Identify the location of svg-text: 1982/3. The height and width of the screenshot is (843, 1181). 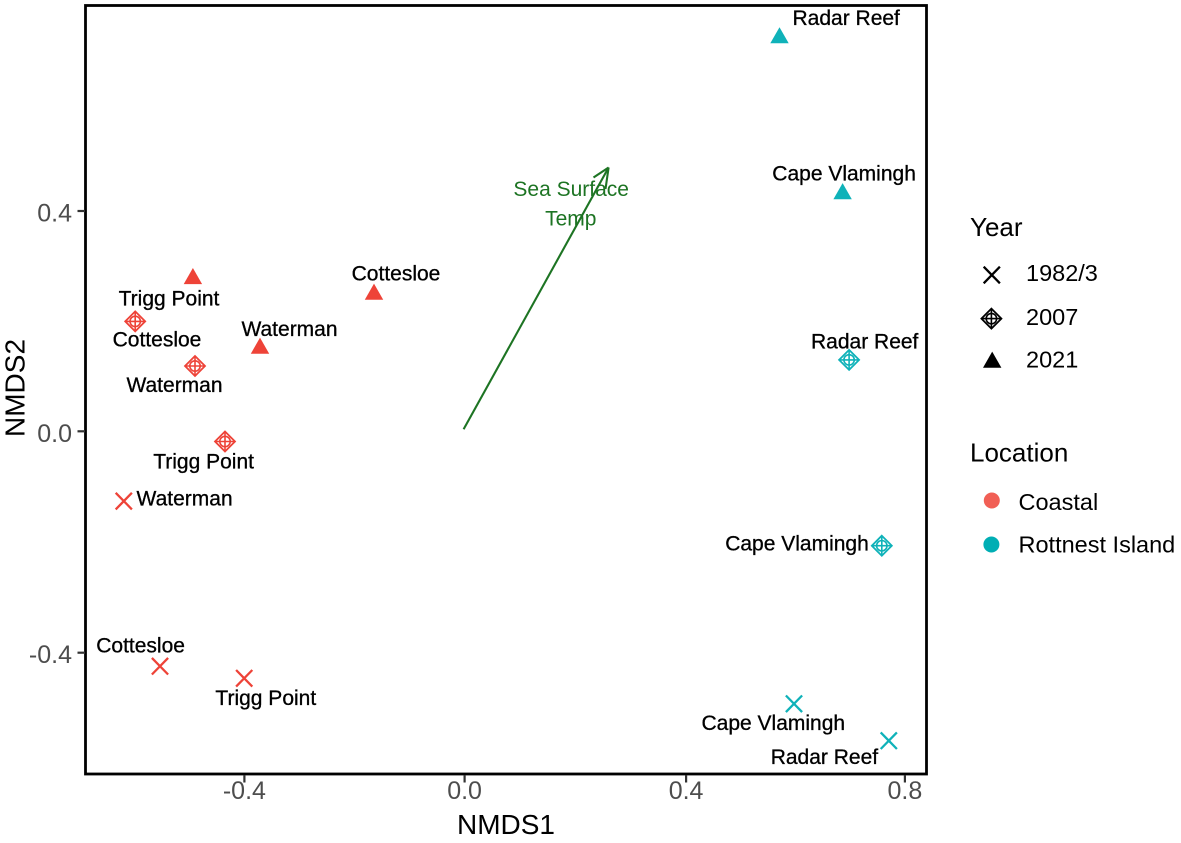
(1062, 273).